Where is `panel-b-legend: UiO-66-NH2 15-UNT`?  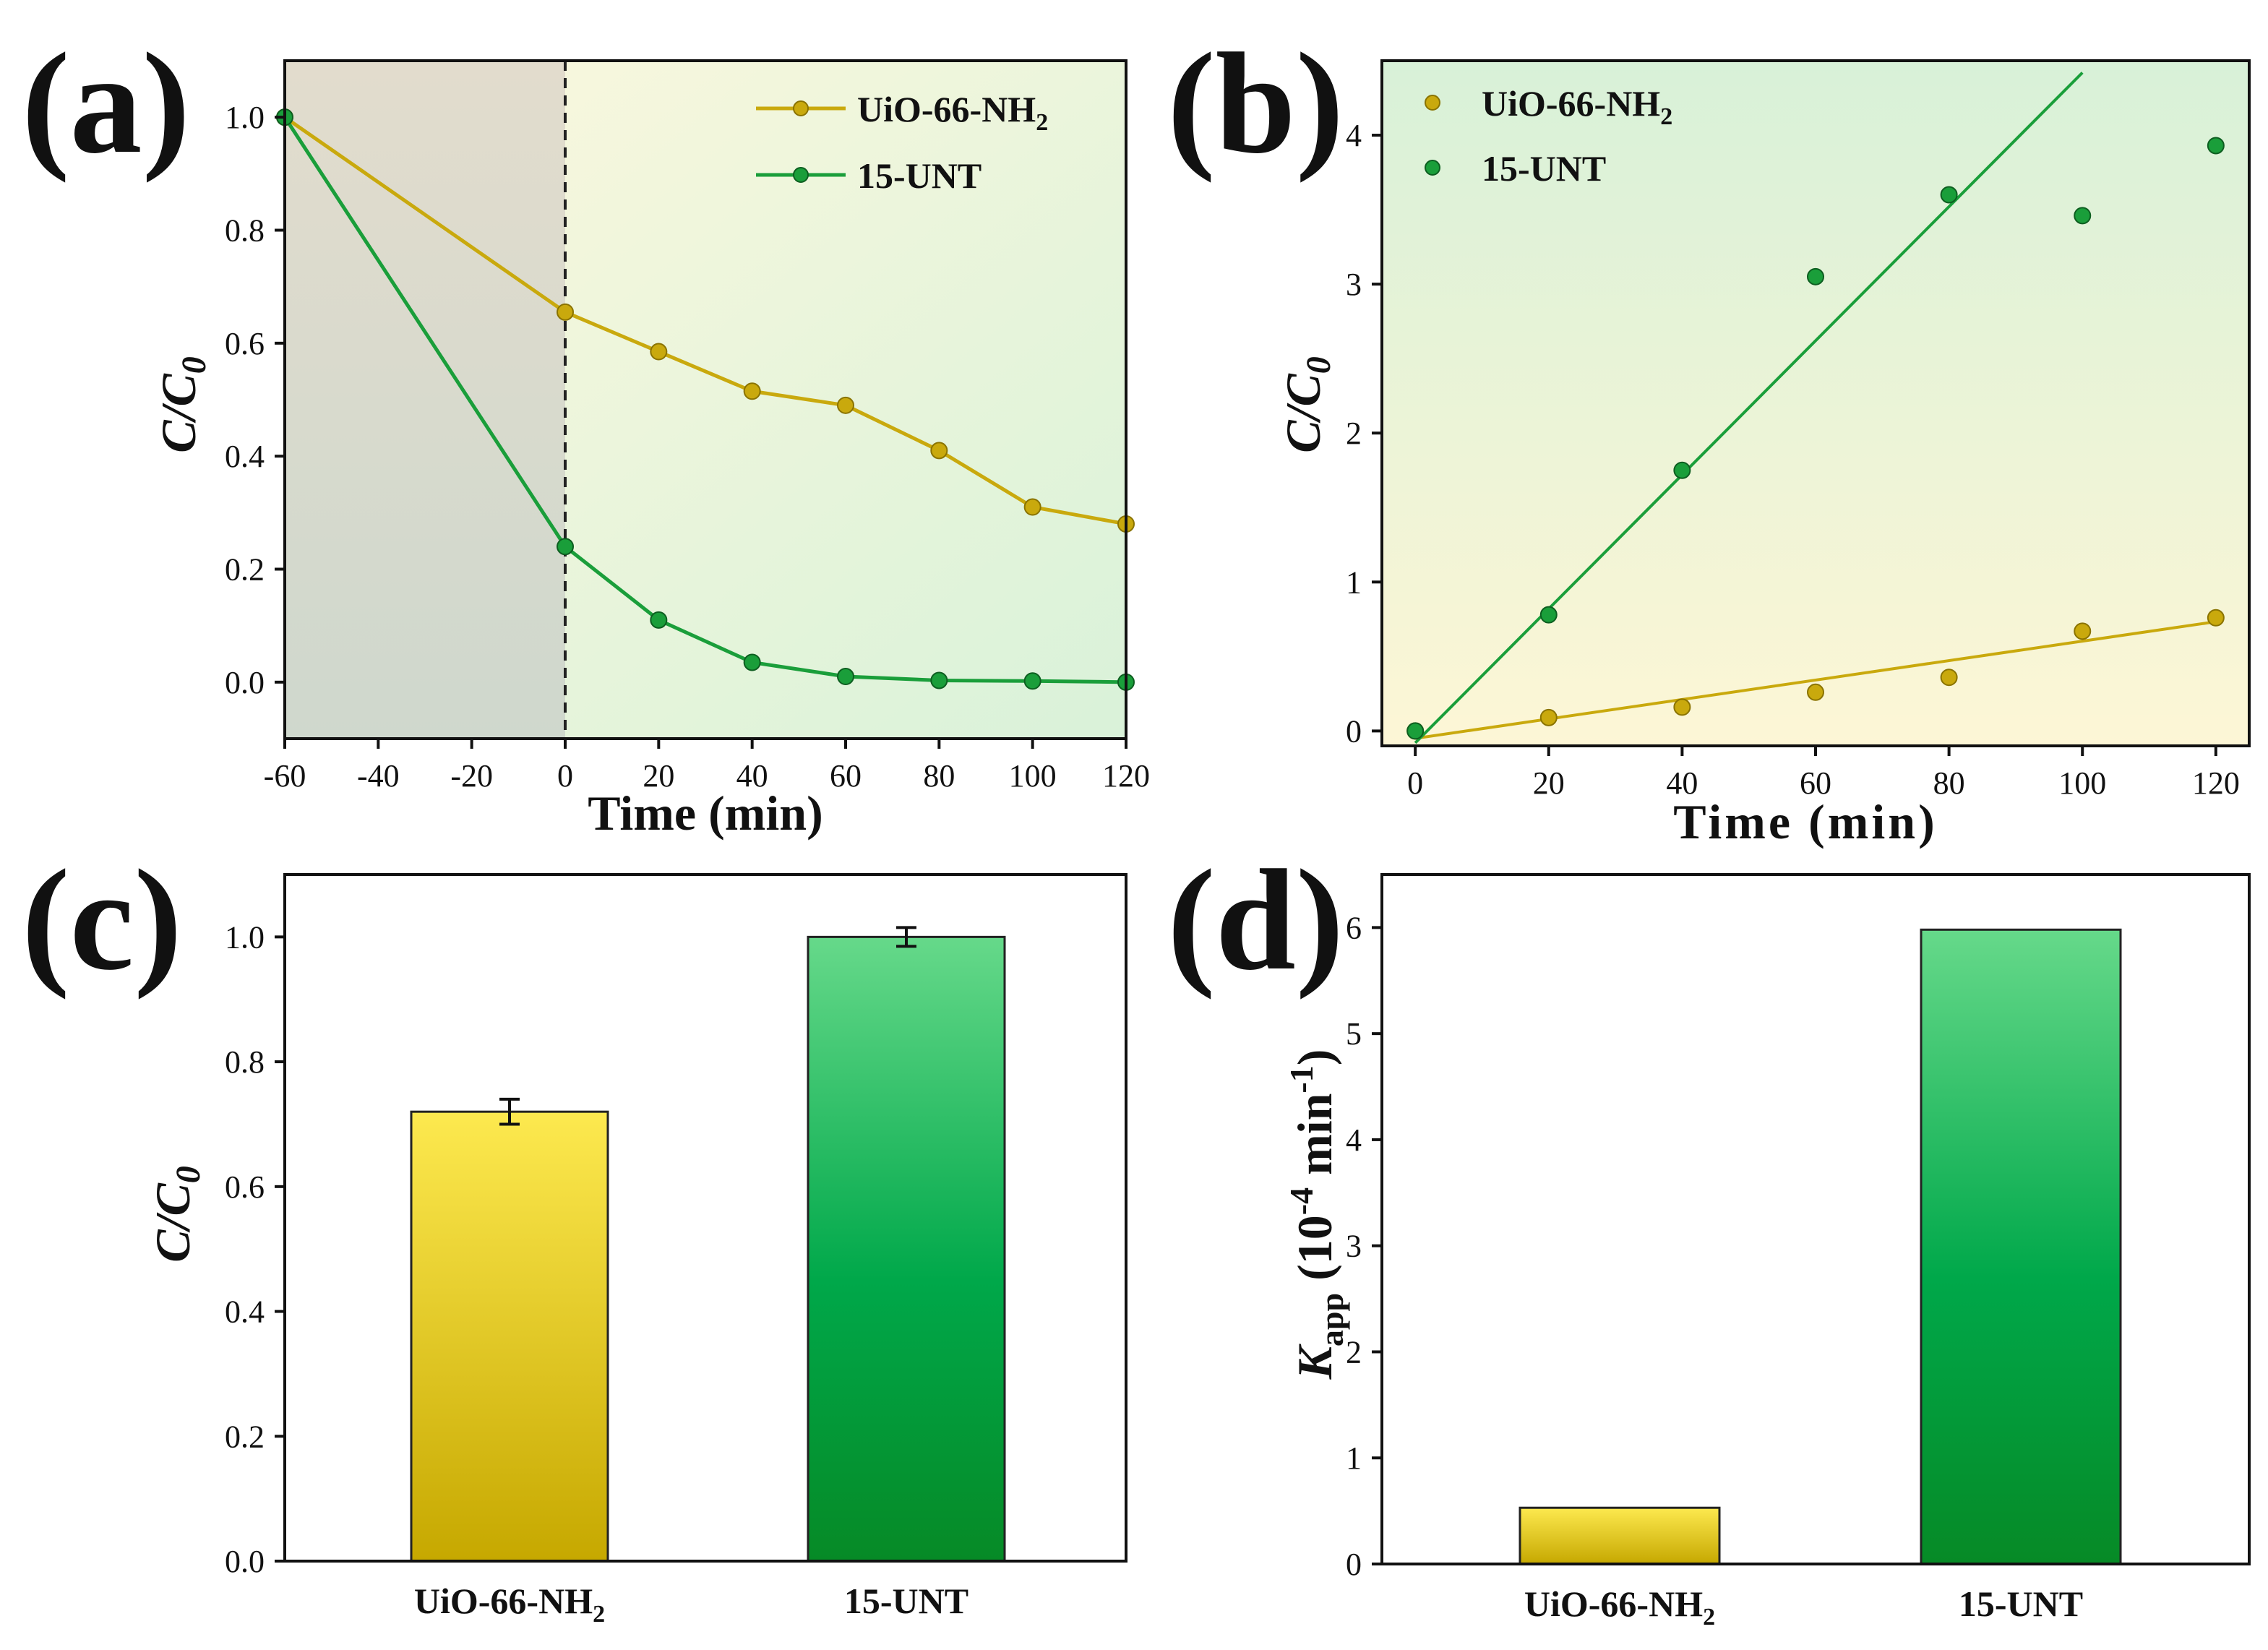
panel-b-legend: UiO-66-NH2 15-UNT is located at coordinates (1548, 136).